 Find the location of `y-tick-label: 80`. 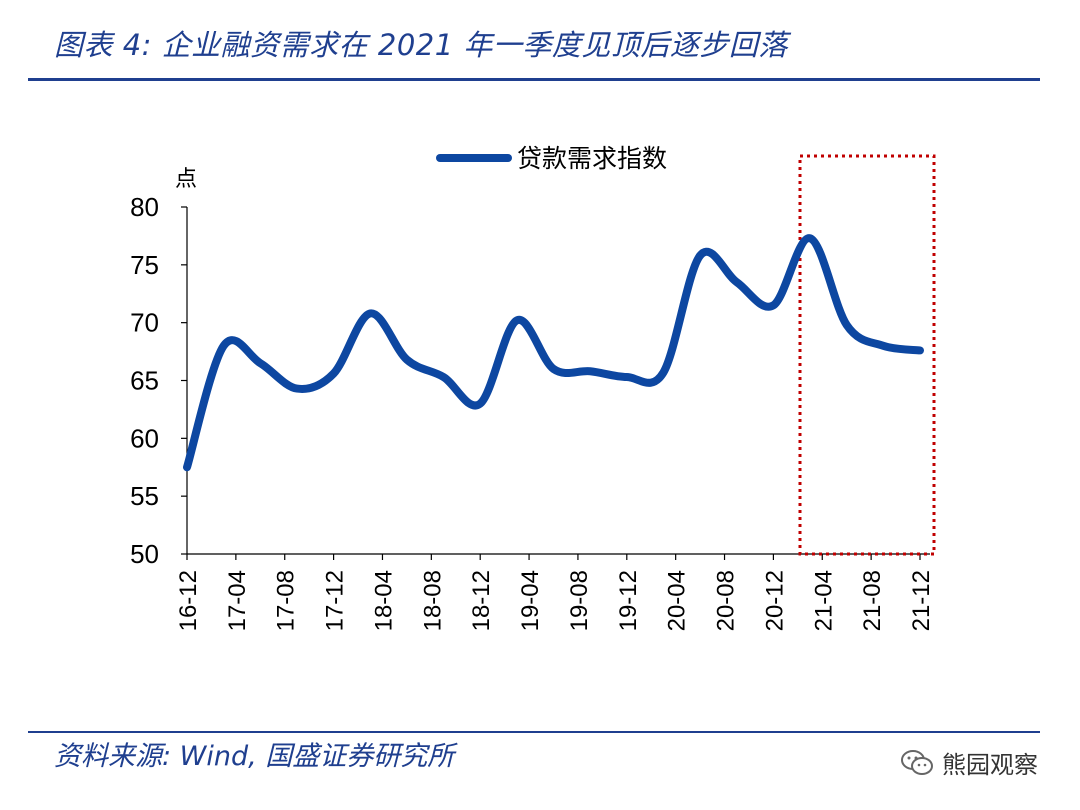

y-tick-label: 80 is located at coordinates (144, 207).